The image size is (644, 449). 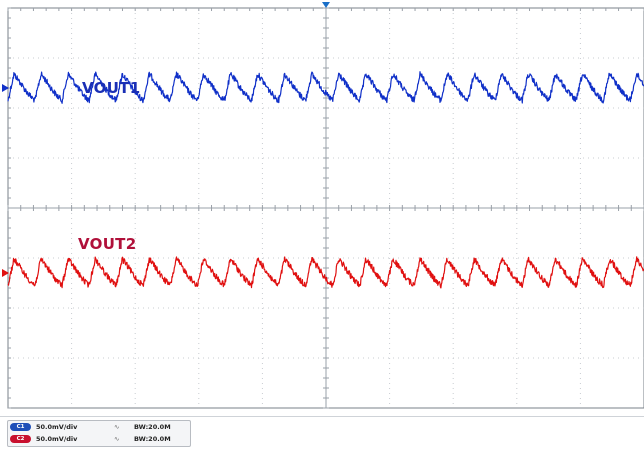 What do you see at coordinates (57, 439) in the screenshot?
I see `channel-2-scale: 50.0mV/div` at bounding box center [57, 439].